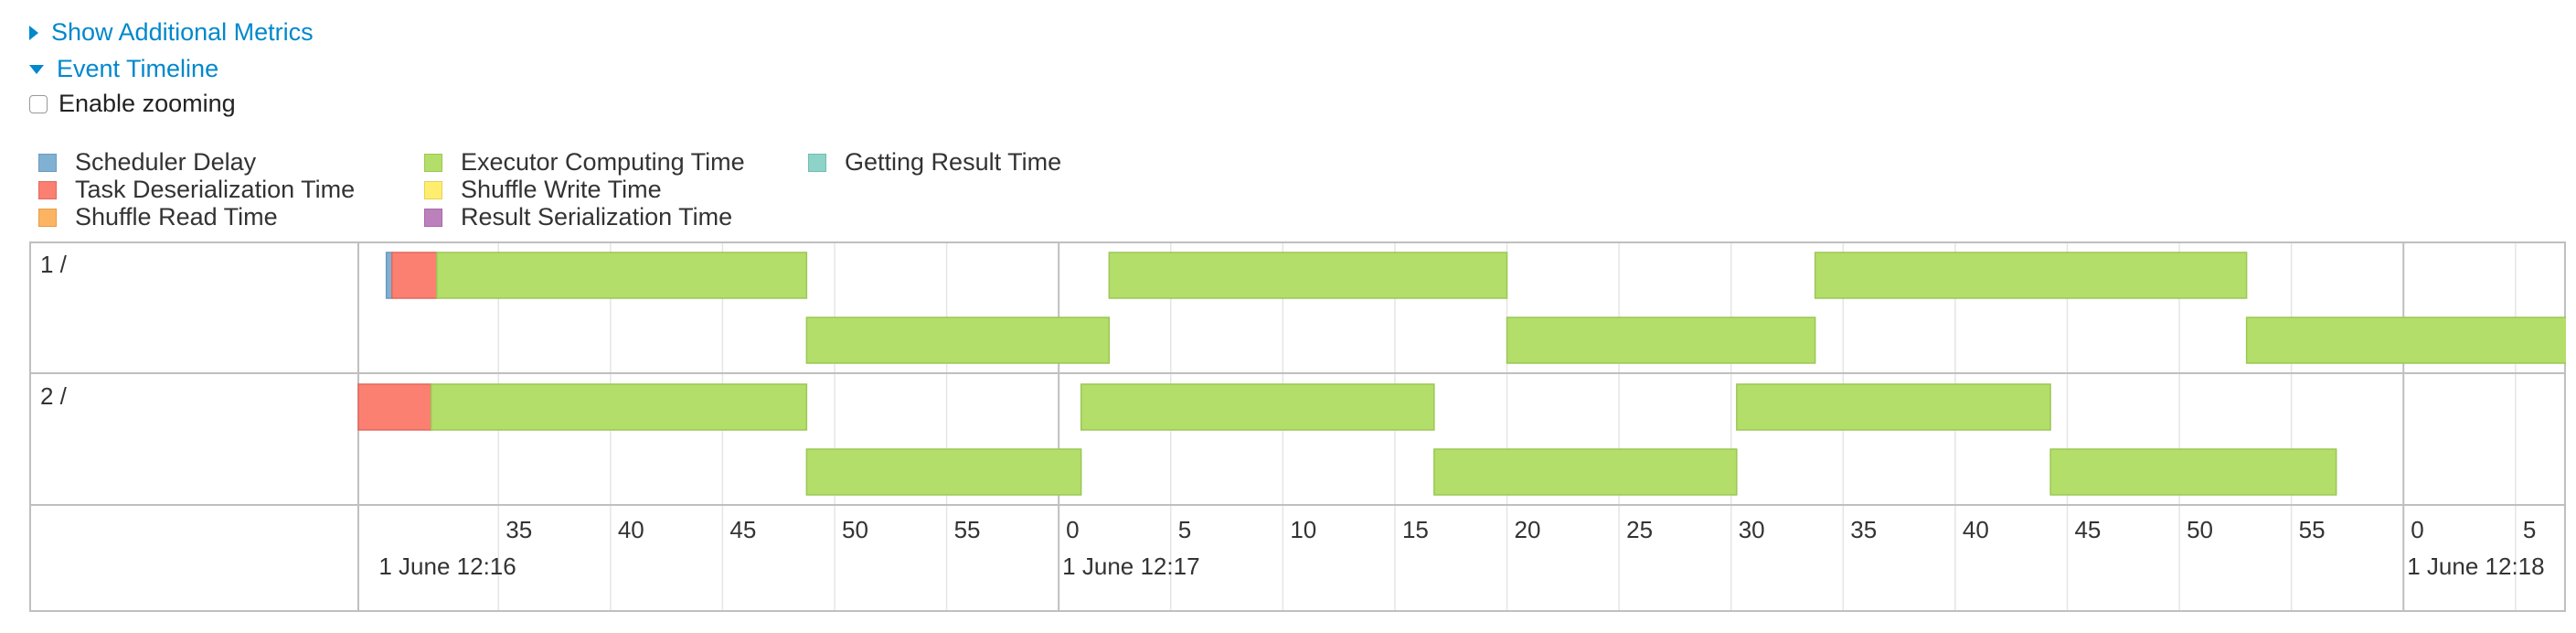 This screenshot has height=633, width=2576. I want to click on group-label: 2 /, so click(54, 396).